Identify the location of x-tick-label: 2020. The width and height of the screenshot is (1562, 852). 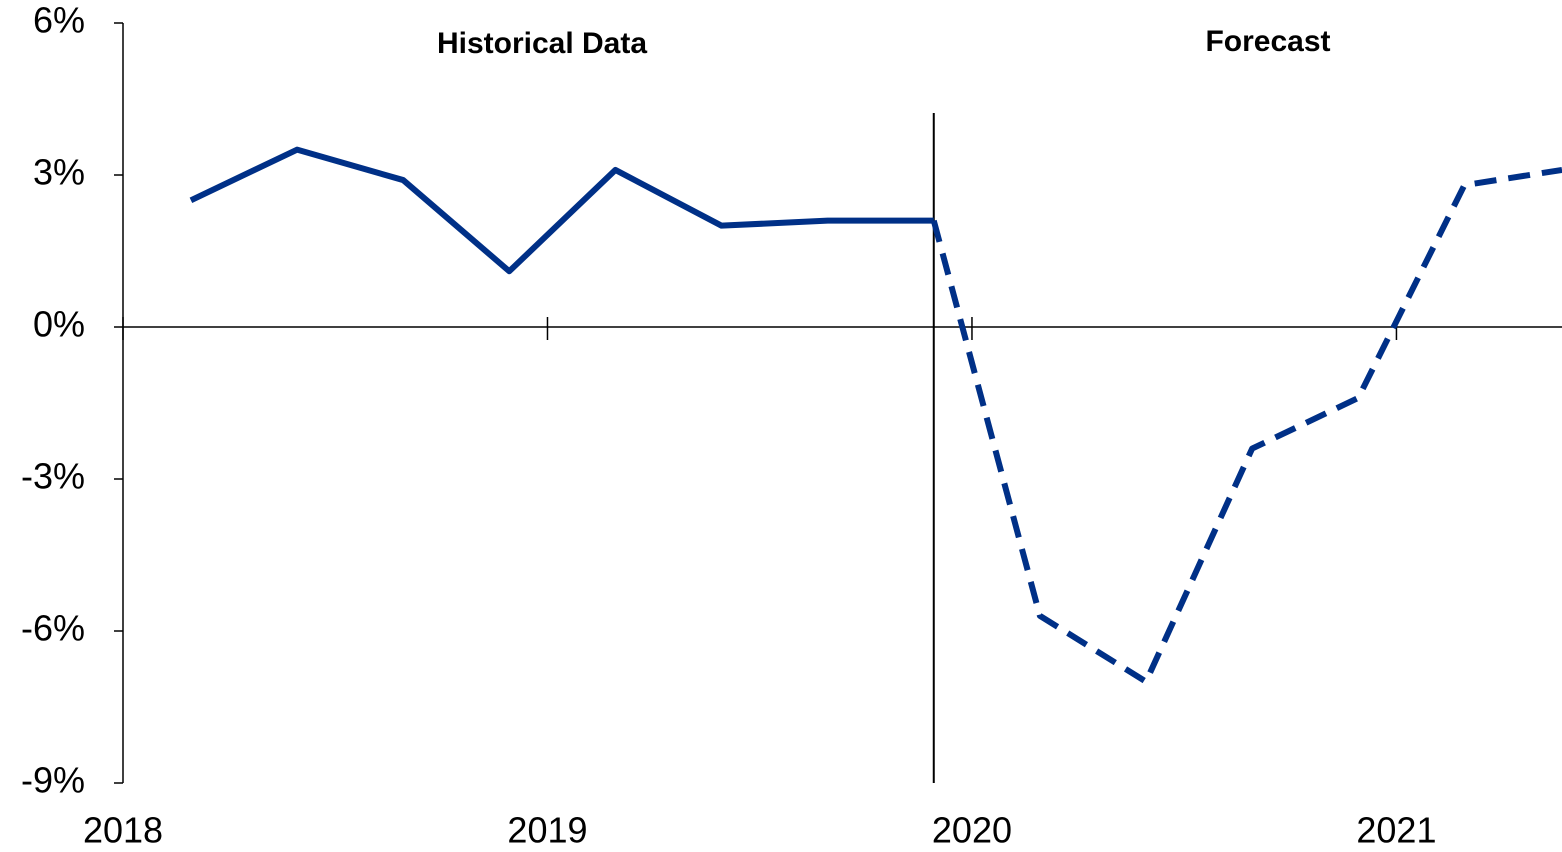
(972, 830).